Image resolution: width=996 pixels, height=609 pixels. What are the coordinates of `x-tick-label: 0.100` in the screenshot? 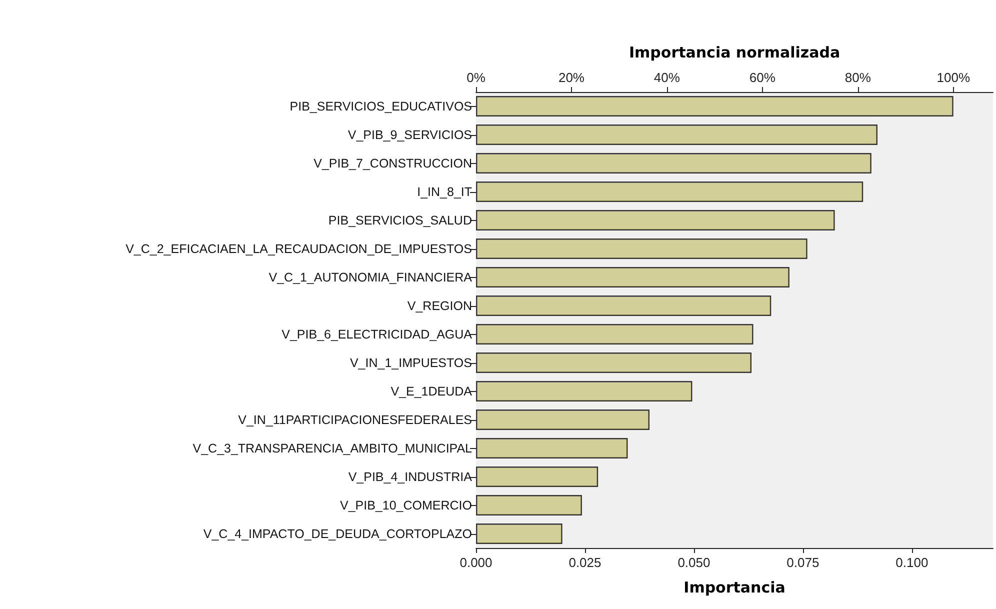 It's located at (912, 562).